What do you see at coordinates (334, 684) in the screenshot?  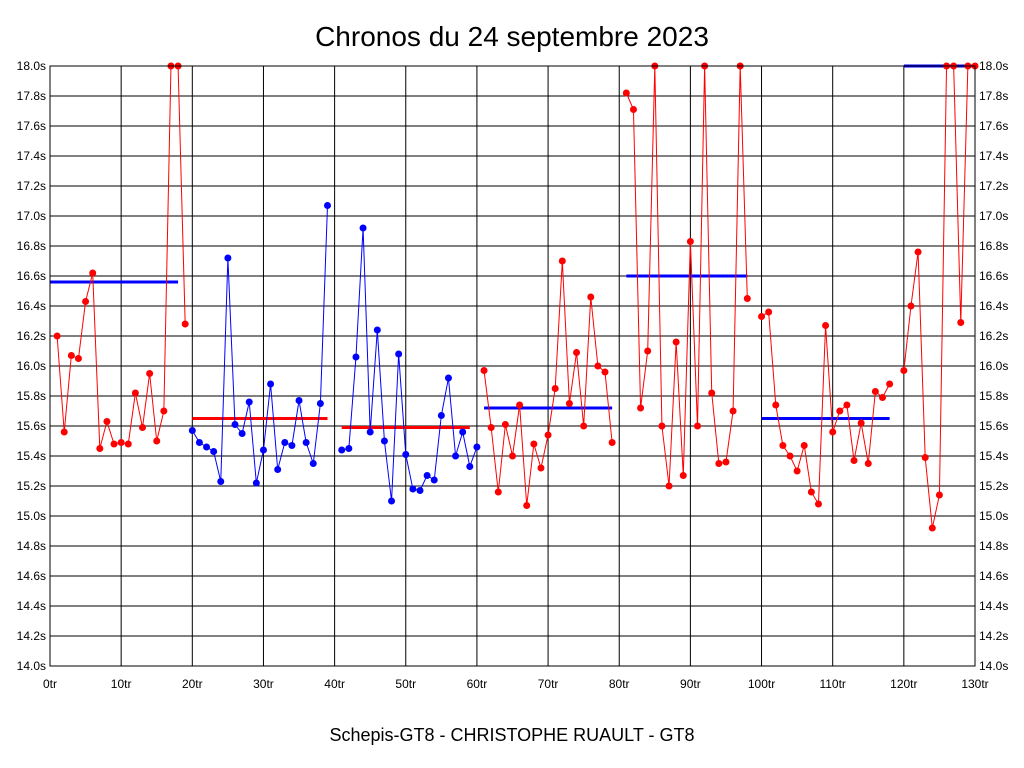 I see `x-tick-label: 40tr` at bounding box center [334, 684].